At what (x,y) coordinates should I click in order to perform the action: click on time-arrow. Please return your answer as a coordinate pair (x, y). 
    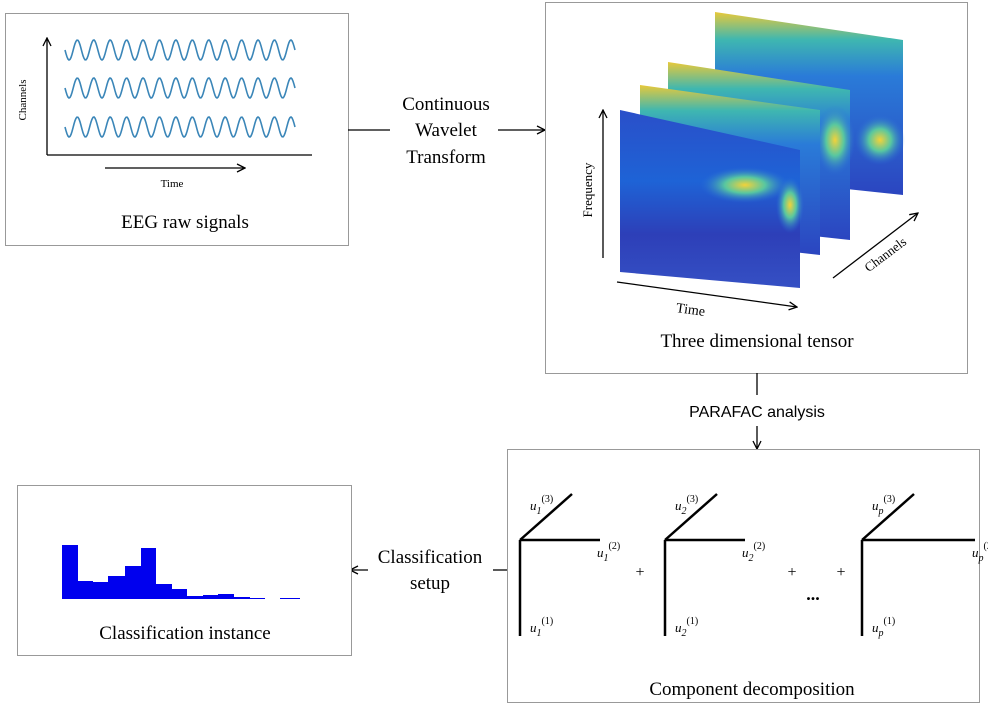
    Looking at the image, I should click on (706, 294).